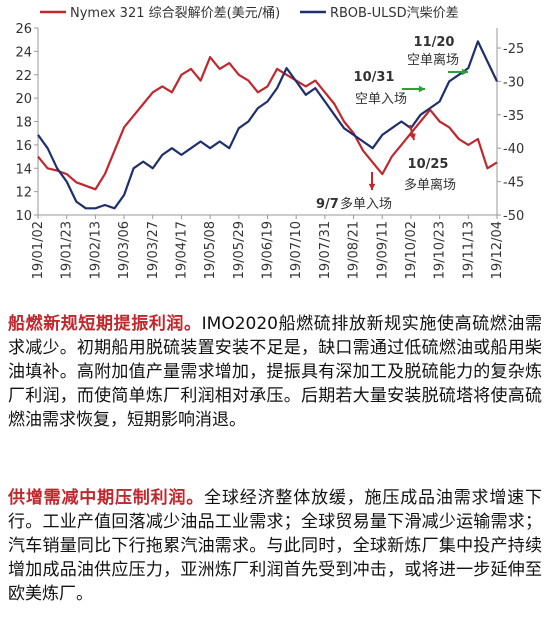 The image size is (550, 626). What do you see at coordinates (430, 185) in the screenshot?
I see `annotation-text: 多单离场` at bounding box center [430, 185].